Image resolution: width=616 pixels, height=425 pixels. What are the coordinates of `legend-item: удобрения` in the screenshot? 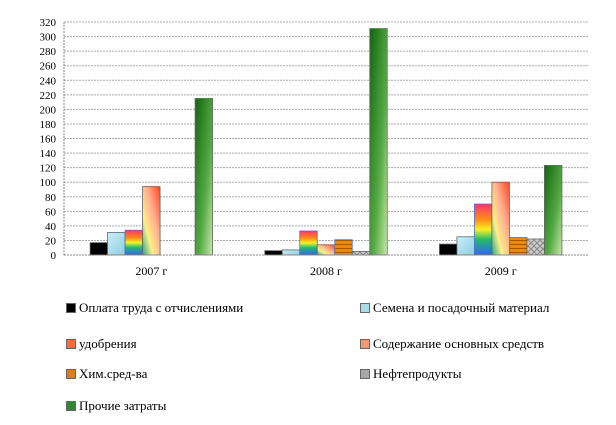 It's located at (101, 344).